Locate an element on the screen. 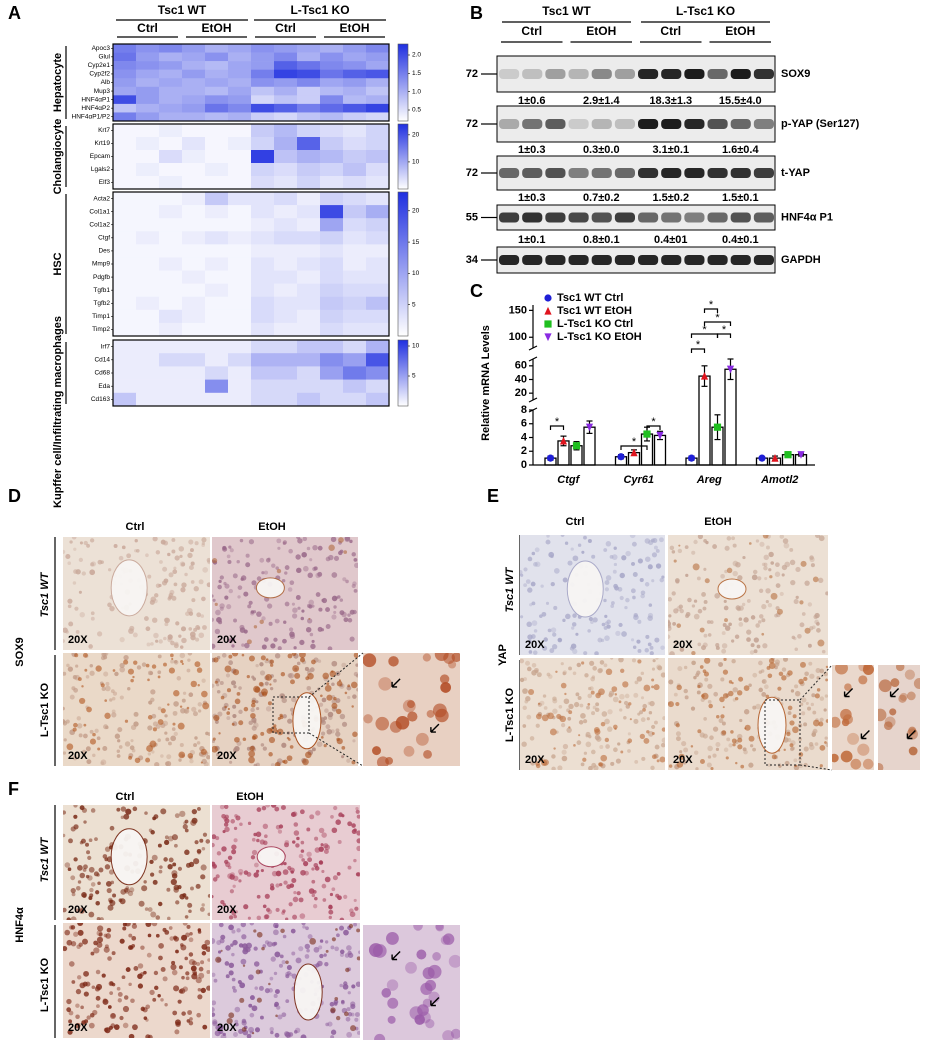  condition-header: Ctrl is located at coordinates (531, 31).